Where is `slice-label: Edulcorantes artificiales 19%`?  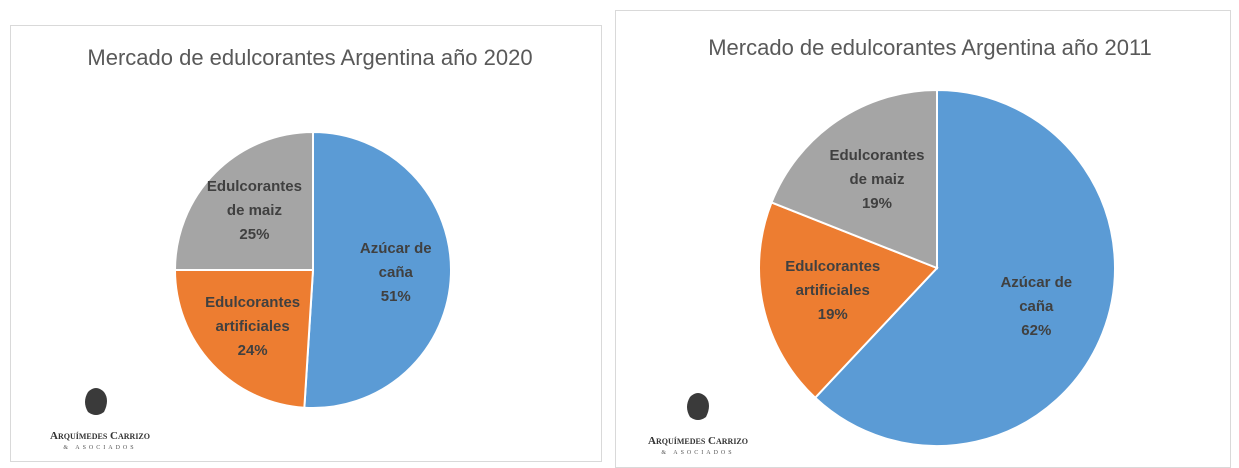 slice-label: Edulcorantes artificiales 19% is located at coordinates (833, 291).